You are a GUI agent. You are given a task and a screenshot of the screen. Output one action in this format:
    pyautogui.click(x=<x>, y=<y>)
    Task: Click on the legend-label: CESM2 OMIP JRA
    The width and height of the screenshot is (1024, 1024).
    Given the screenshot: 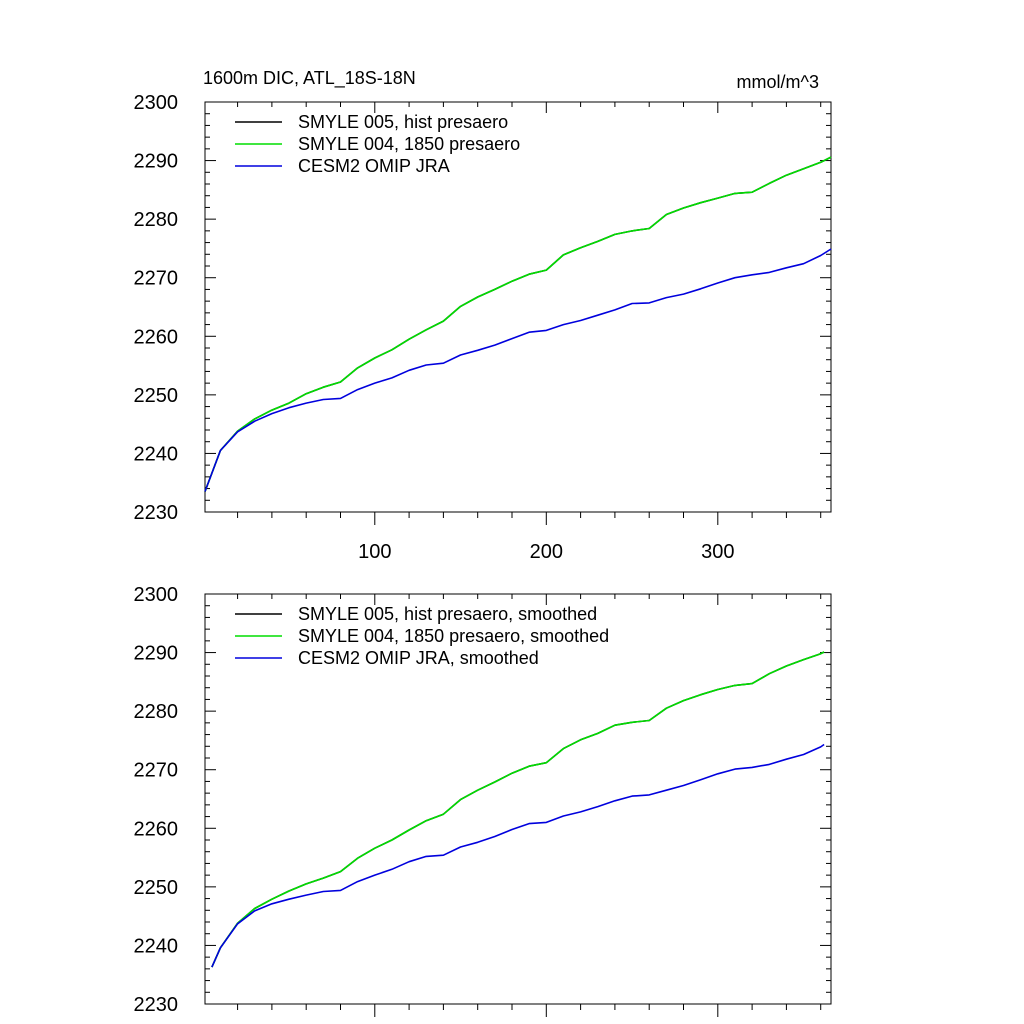 What is the action you would take?
    pyautogui.click(x=374, y=166)
    